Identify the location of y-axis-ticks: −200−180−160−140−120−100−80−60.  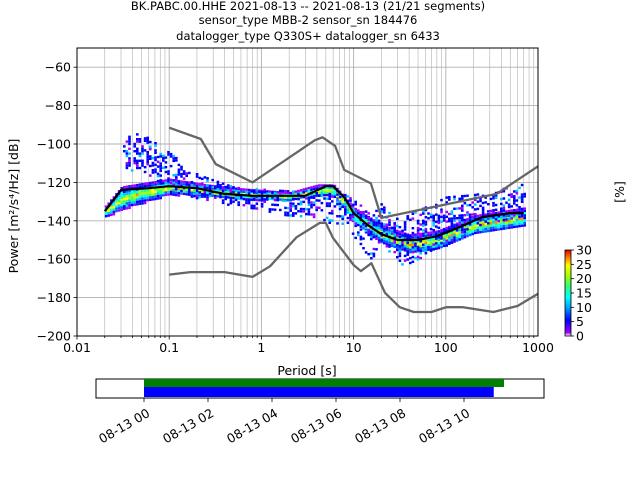
(57, 202).